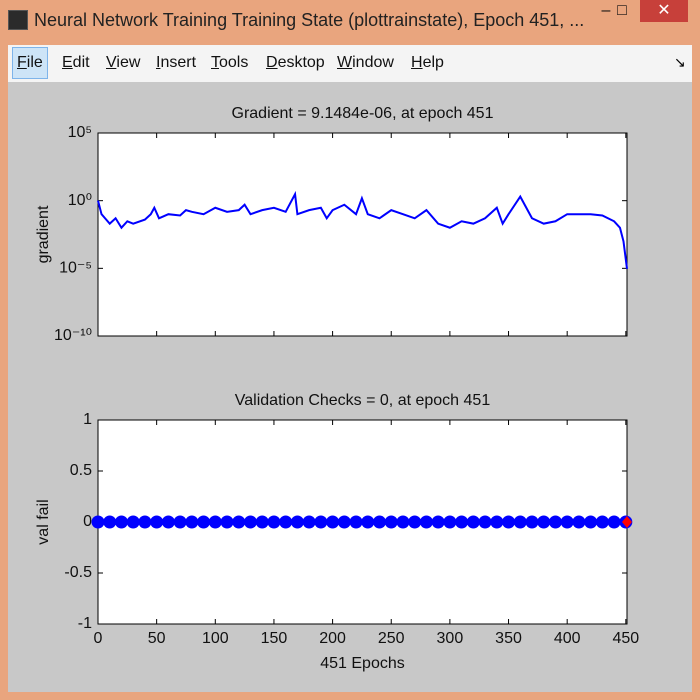 This screenshot has height=700, width=700. What do you see at coordinates (365, 62) in the screenshot?
I see `menu-item: Window` at bounding box center [365, 62].